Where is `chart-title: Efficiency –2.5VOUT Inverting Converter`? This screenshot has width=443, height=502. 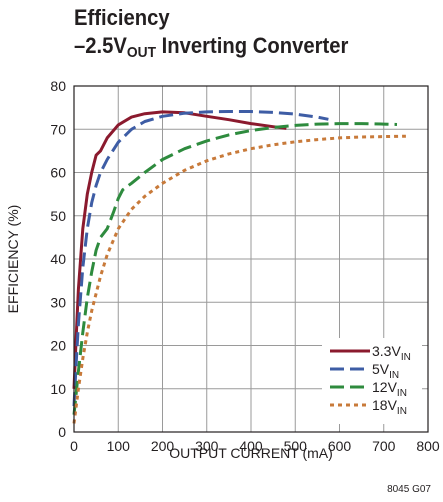
chart-title: Efficiency –2.5VOUT Inverting Converter is located at coordinates (211, 32).